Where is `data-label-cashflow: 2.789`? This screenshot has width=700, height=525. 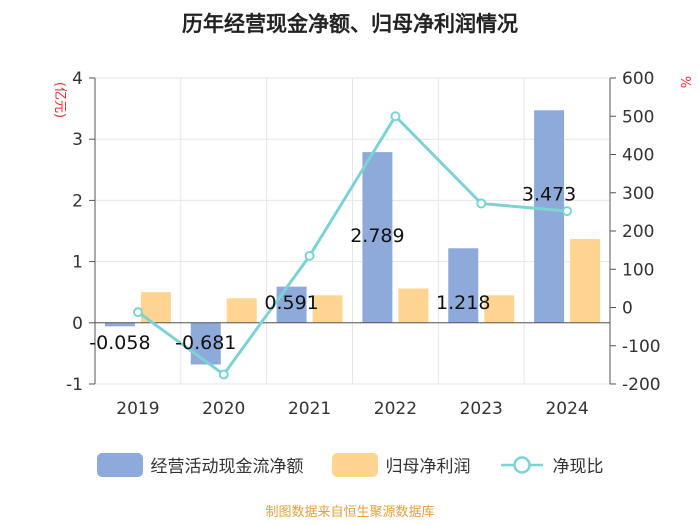 data-label-cashflow: 2.789 is located at coordinates (377, 236).